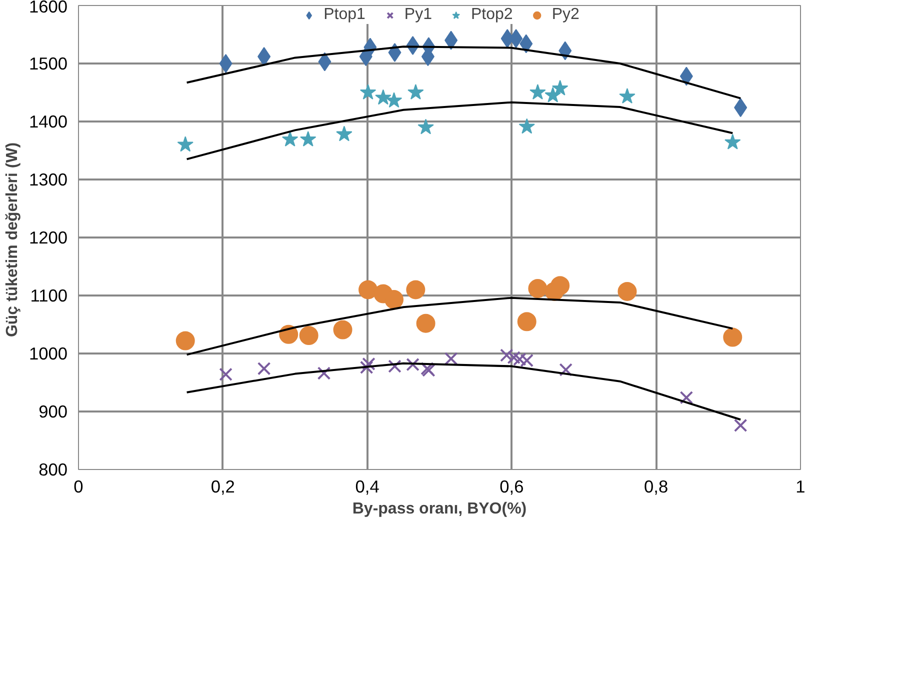  I want to click on y-tick-label: 800, so click(53, 470).